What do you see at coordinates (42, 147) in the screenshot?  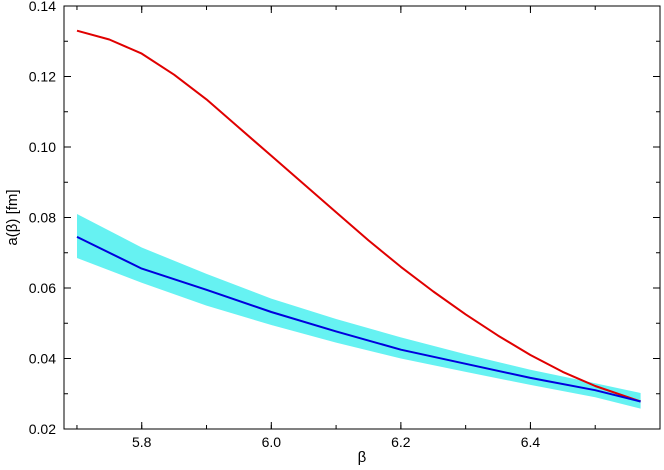 I see `y-tick-label: 0.10` at bounding box center [42, 147].